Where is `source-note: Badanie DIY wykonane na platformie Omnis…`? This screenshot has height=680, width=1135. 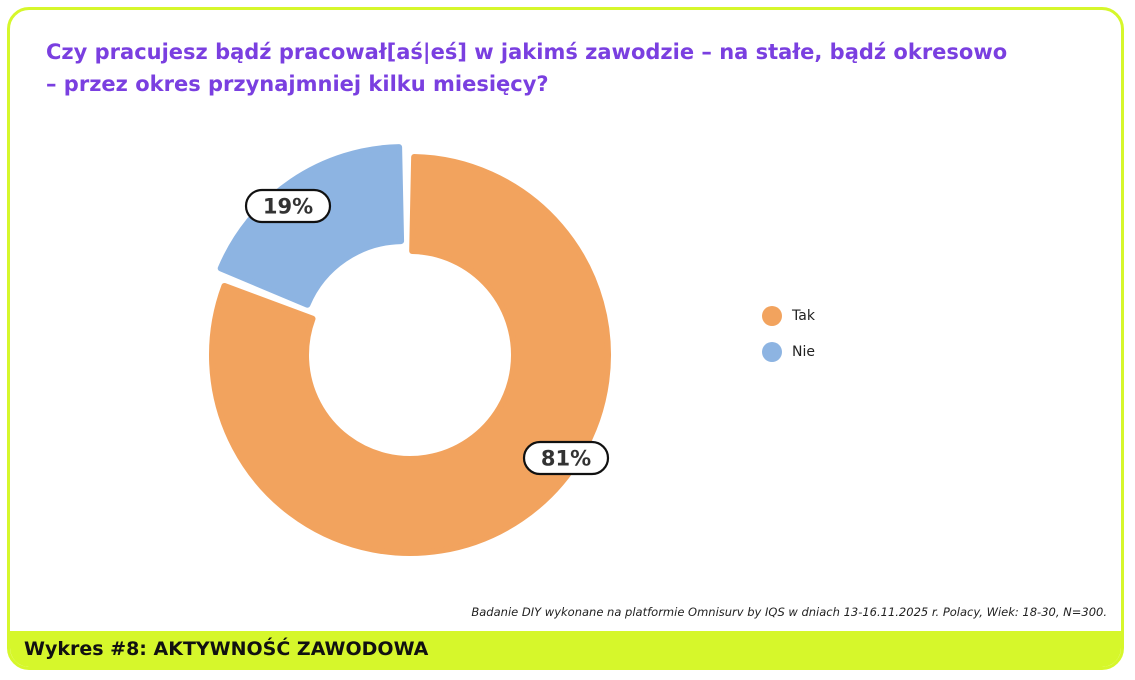
source-note: Badanie DIY wykonane na platformie Omnis… is located at coordinates (789, 612).